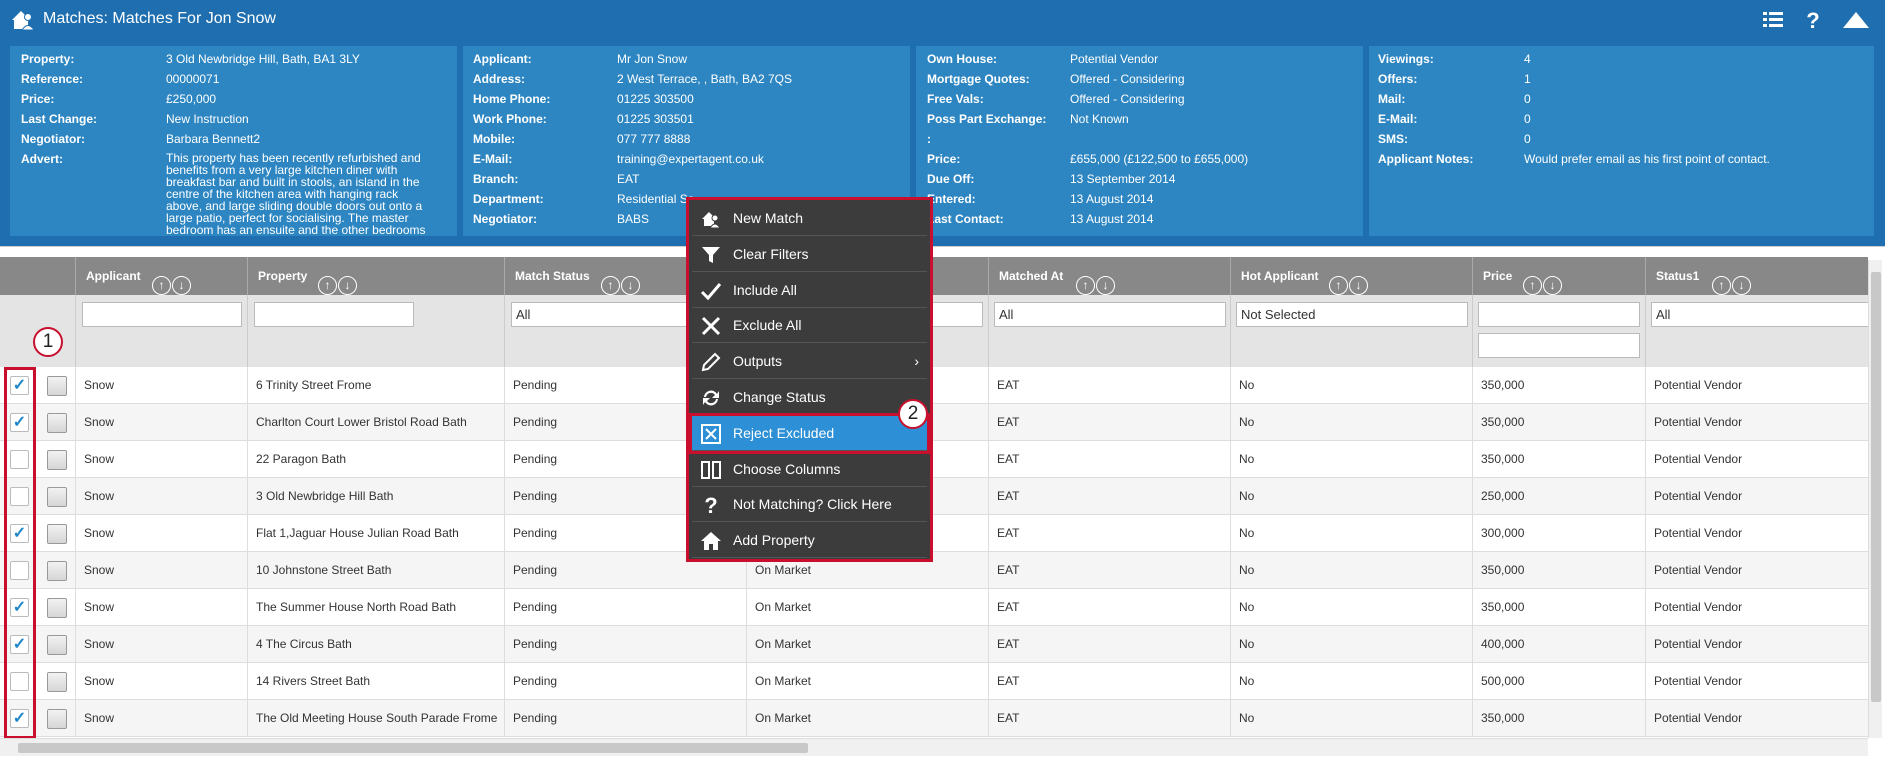 The width and height of the screenshot is (1885, 759). What do you see at coordinates (502, 59) in the screenshot?
I see `info-label: Applicant:` at bounding box center [502, 59].